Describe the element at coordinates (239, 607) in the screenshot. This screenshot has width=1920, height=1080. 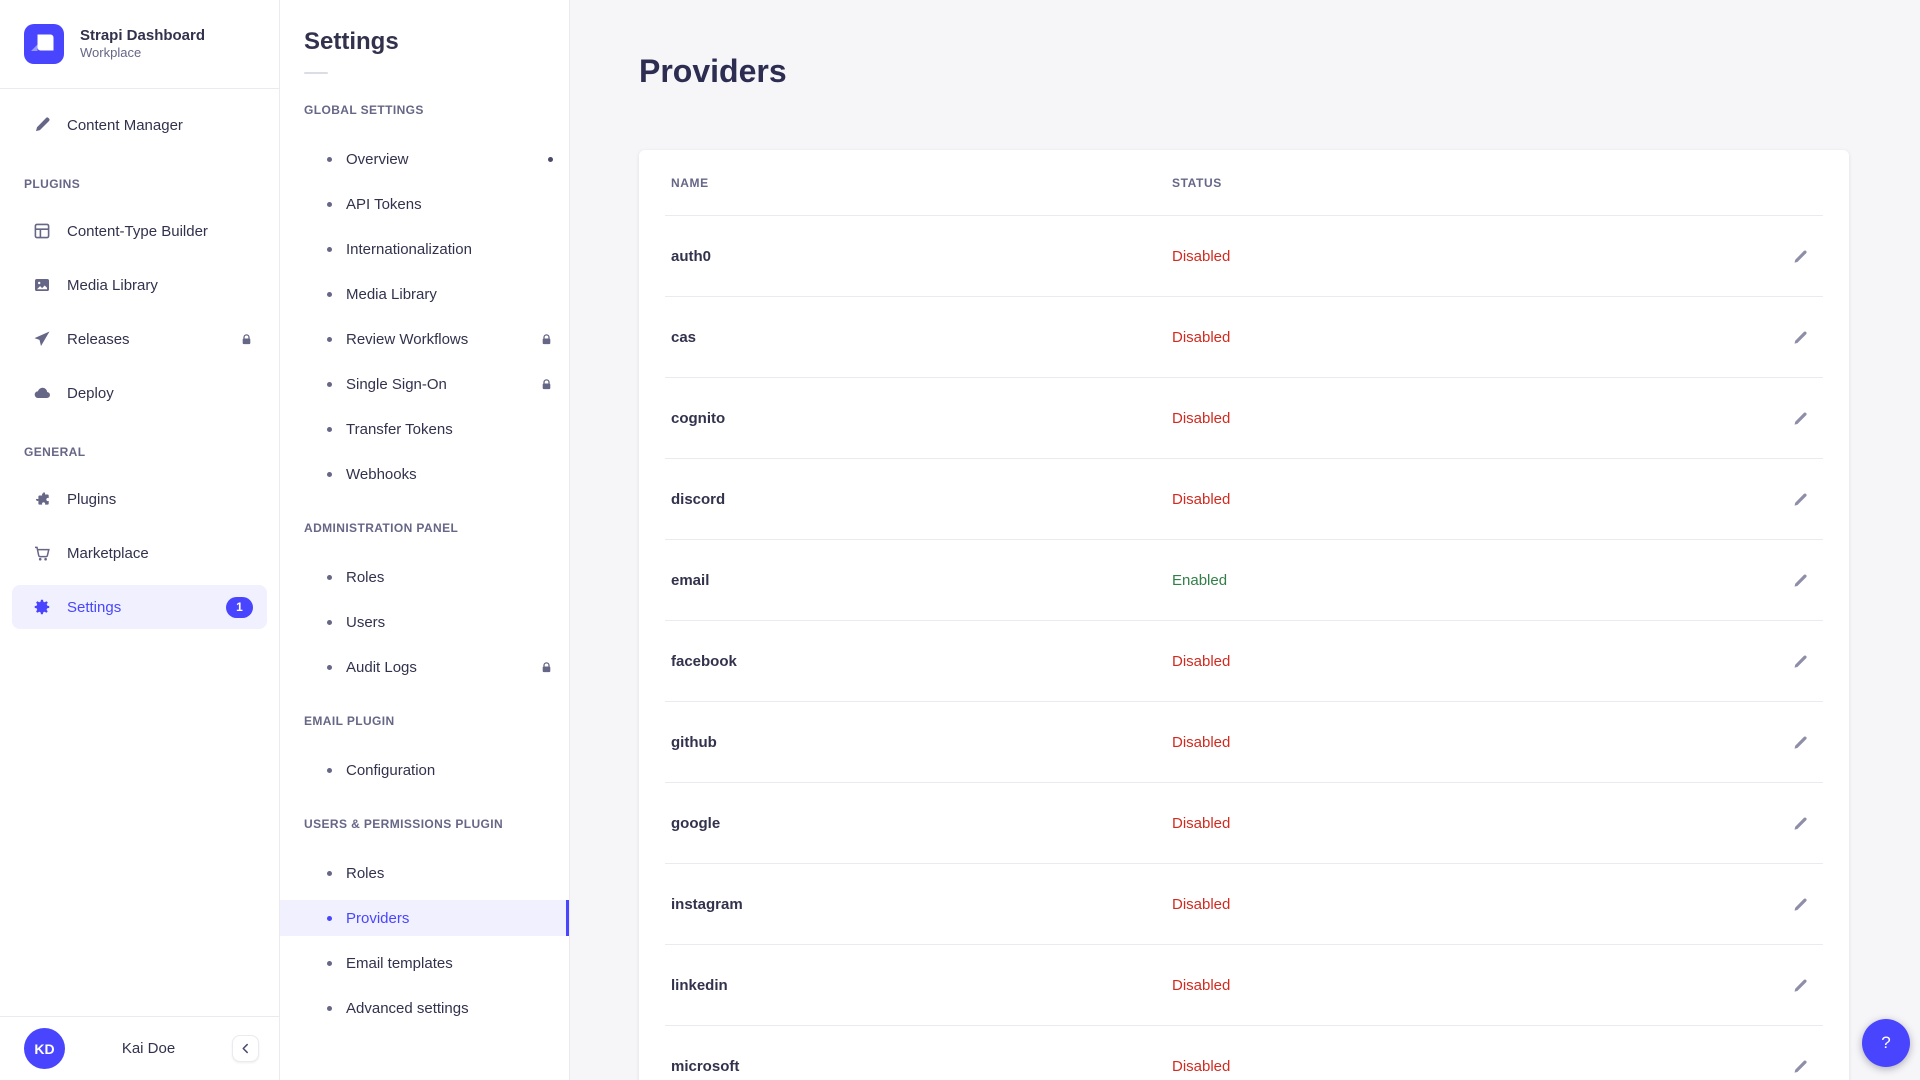
I see `notifications-badge: 1` at that location.